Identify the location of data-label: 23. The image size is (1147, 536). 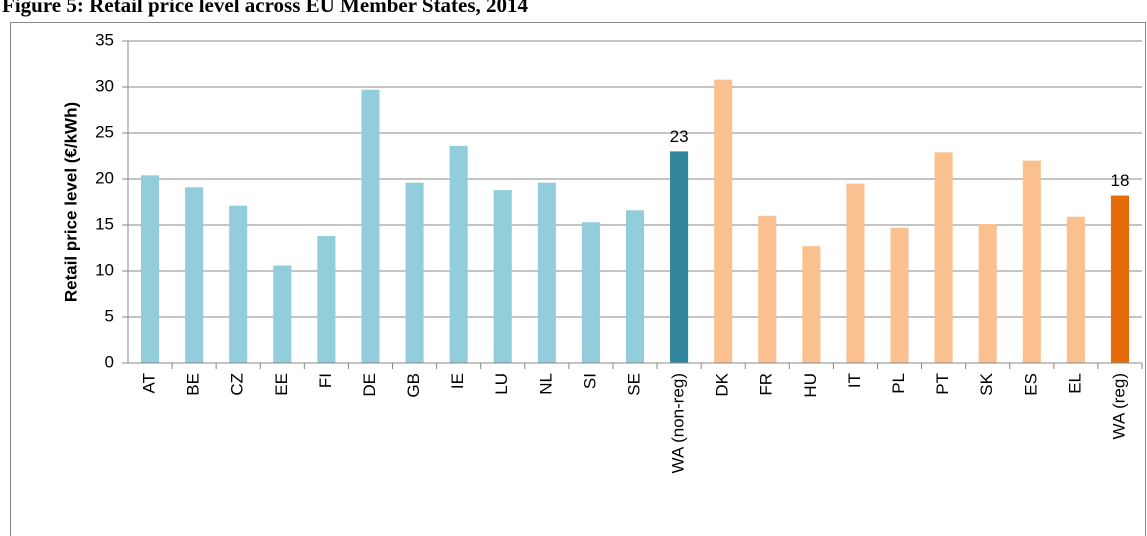
(679, 136).